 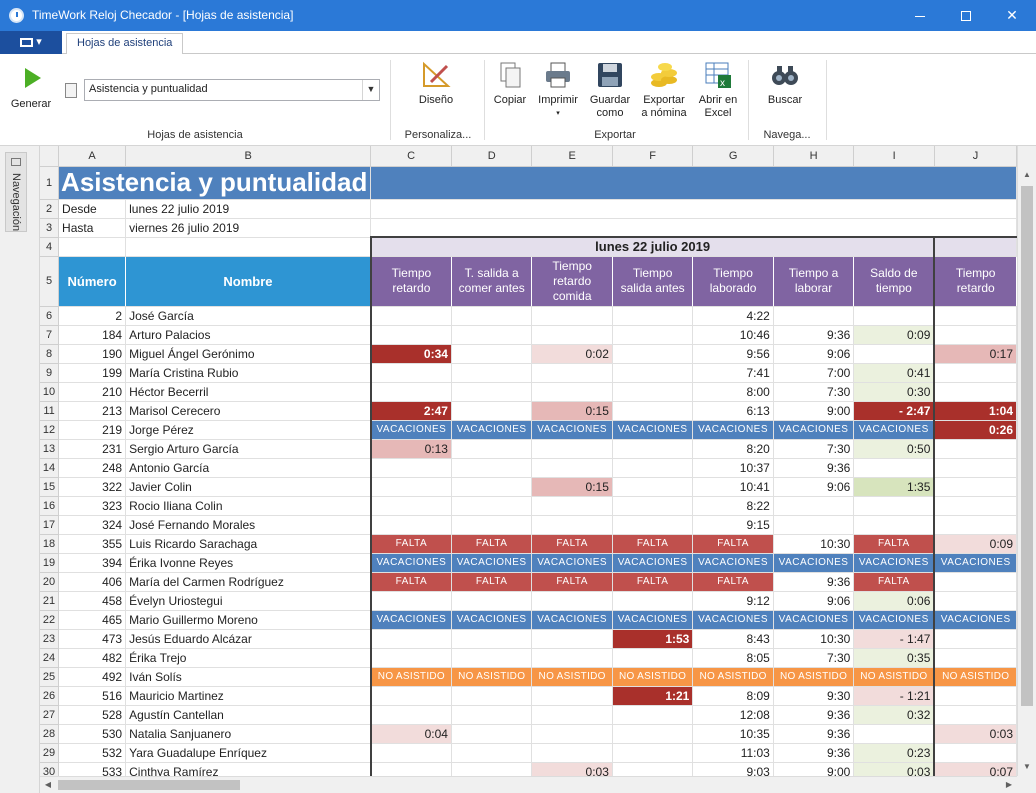 I want to click on employee-name: Jorge Pérez, so click(x=248, y=430).